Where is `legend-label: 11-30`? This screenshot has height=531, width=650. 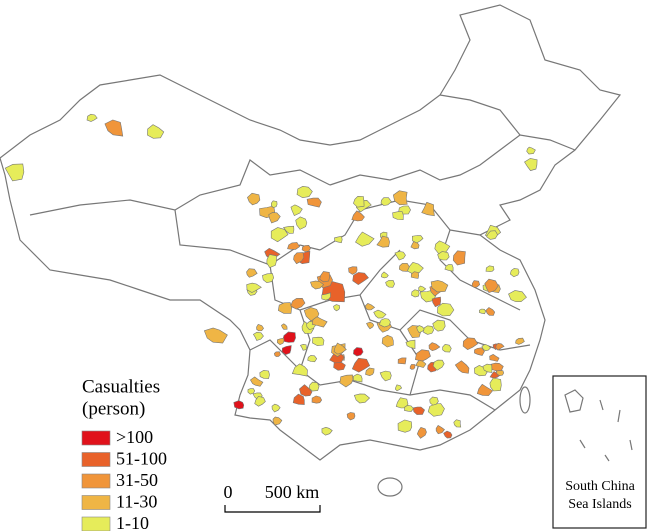
legend-label: 11-30 is located at coordinates (136, 502).